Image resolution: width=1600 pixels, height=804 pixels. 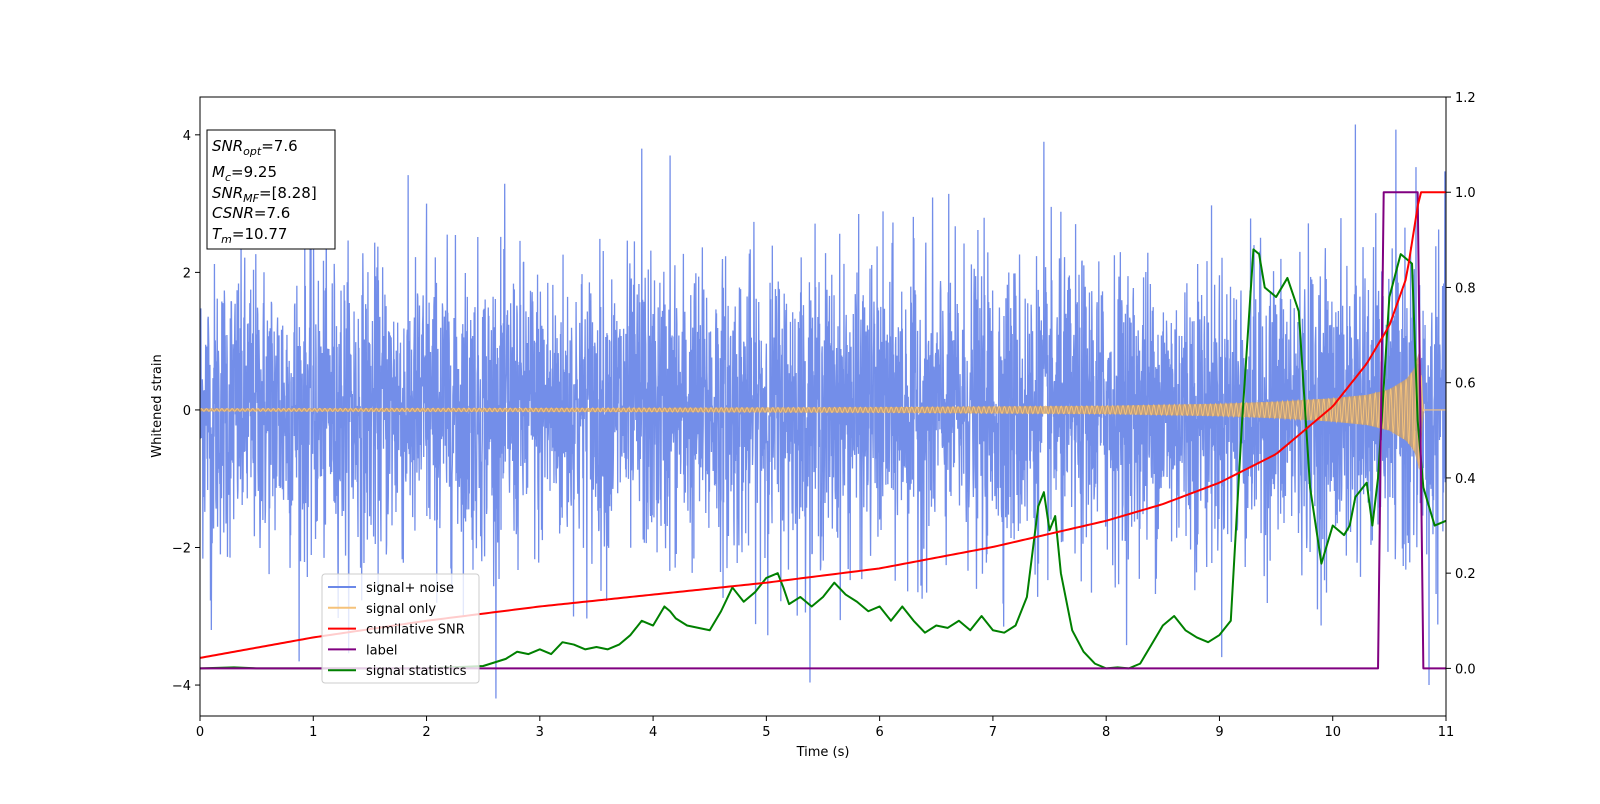 I want to click on x-tick-label: 4, so click(x=653, y=732).